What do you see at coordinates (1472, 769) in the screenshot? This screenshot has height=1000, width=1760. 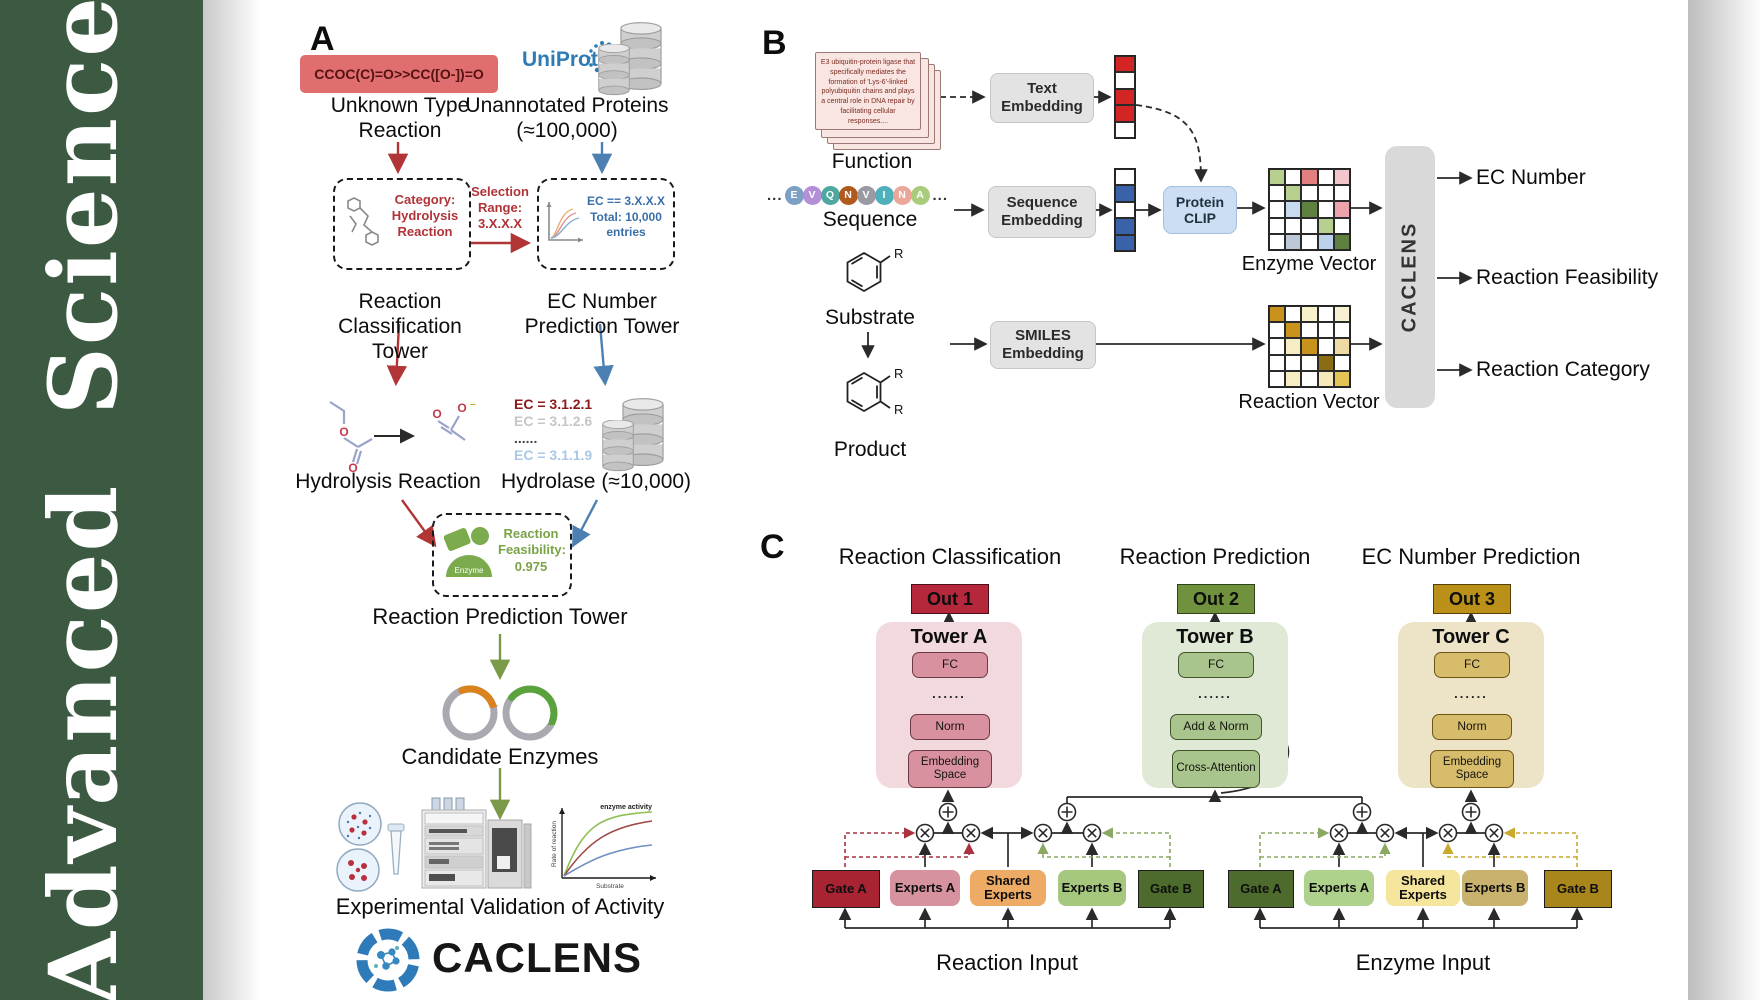 I see `tower-c-embedding: Embedding Space` at bounding box center [1472, 769].